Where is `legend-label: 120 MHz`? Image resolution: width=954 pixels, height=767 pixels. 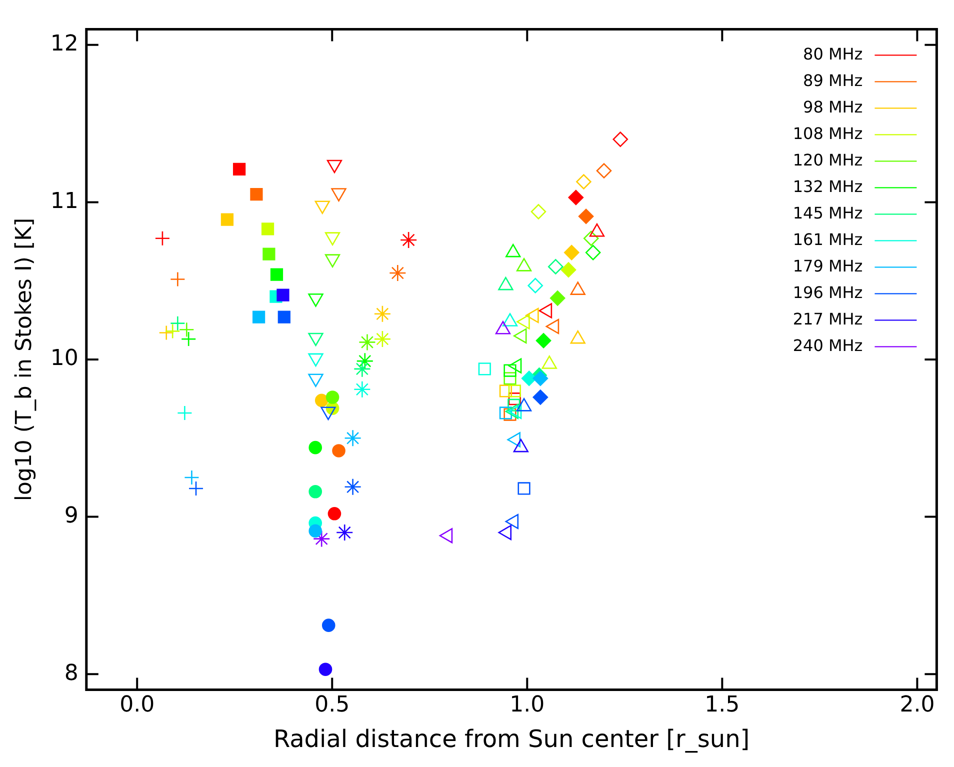 legend-label: 120 MHz is located at coordinates (827, 160).